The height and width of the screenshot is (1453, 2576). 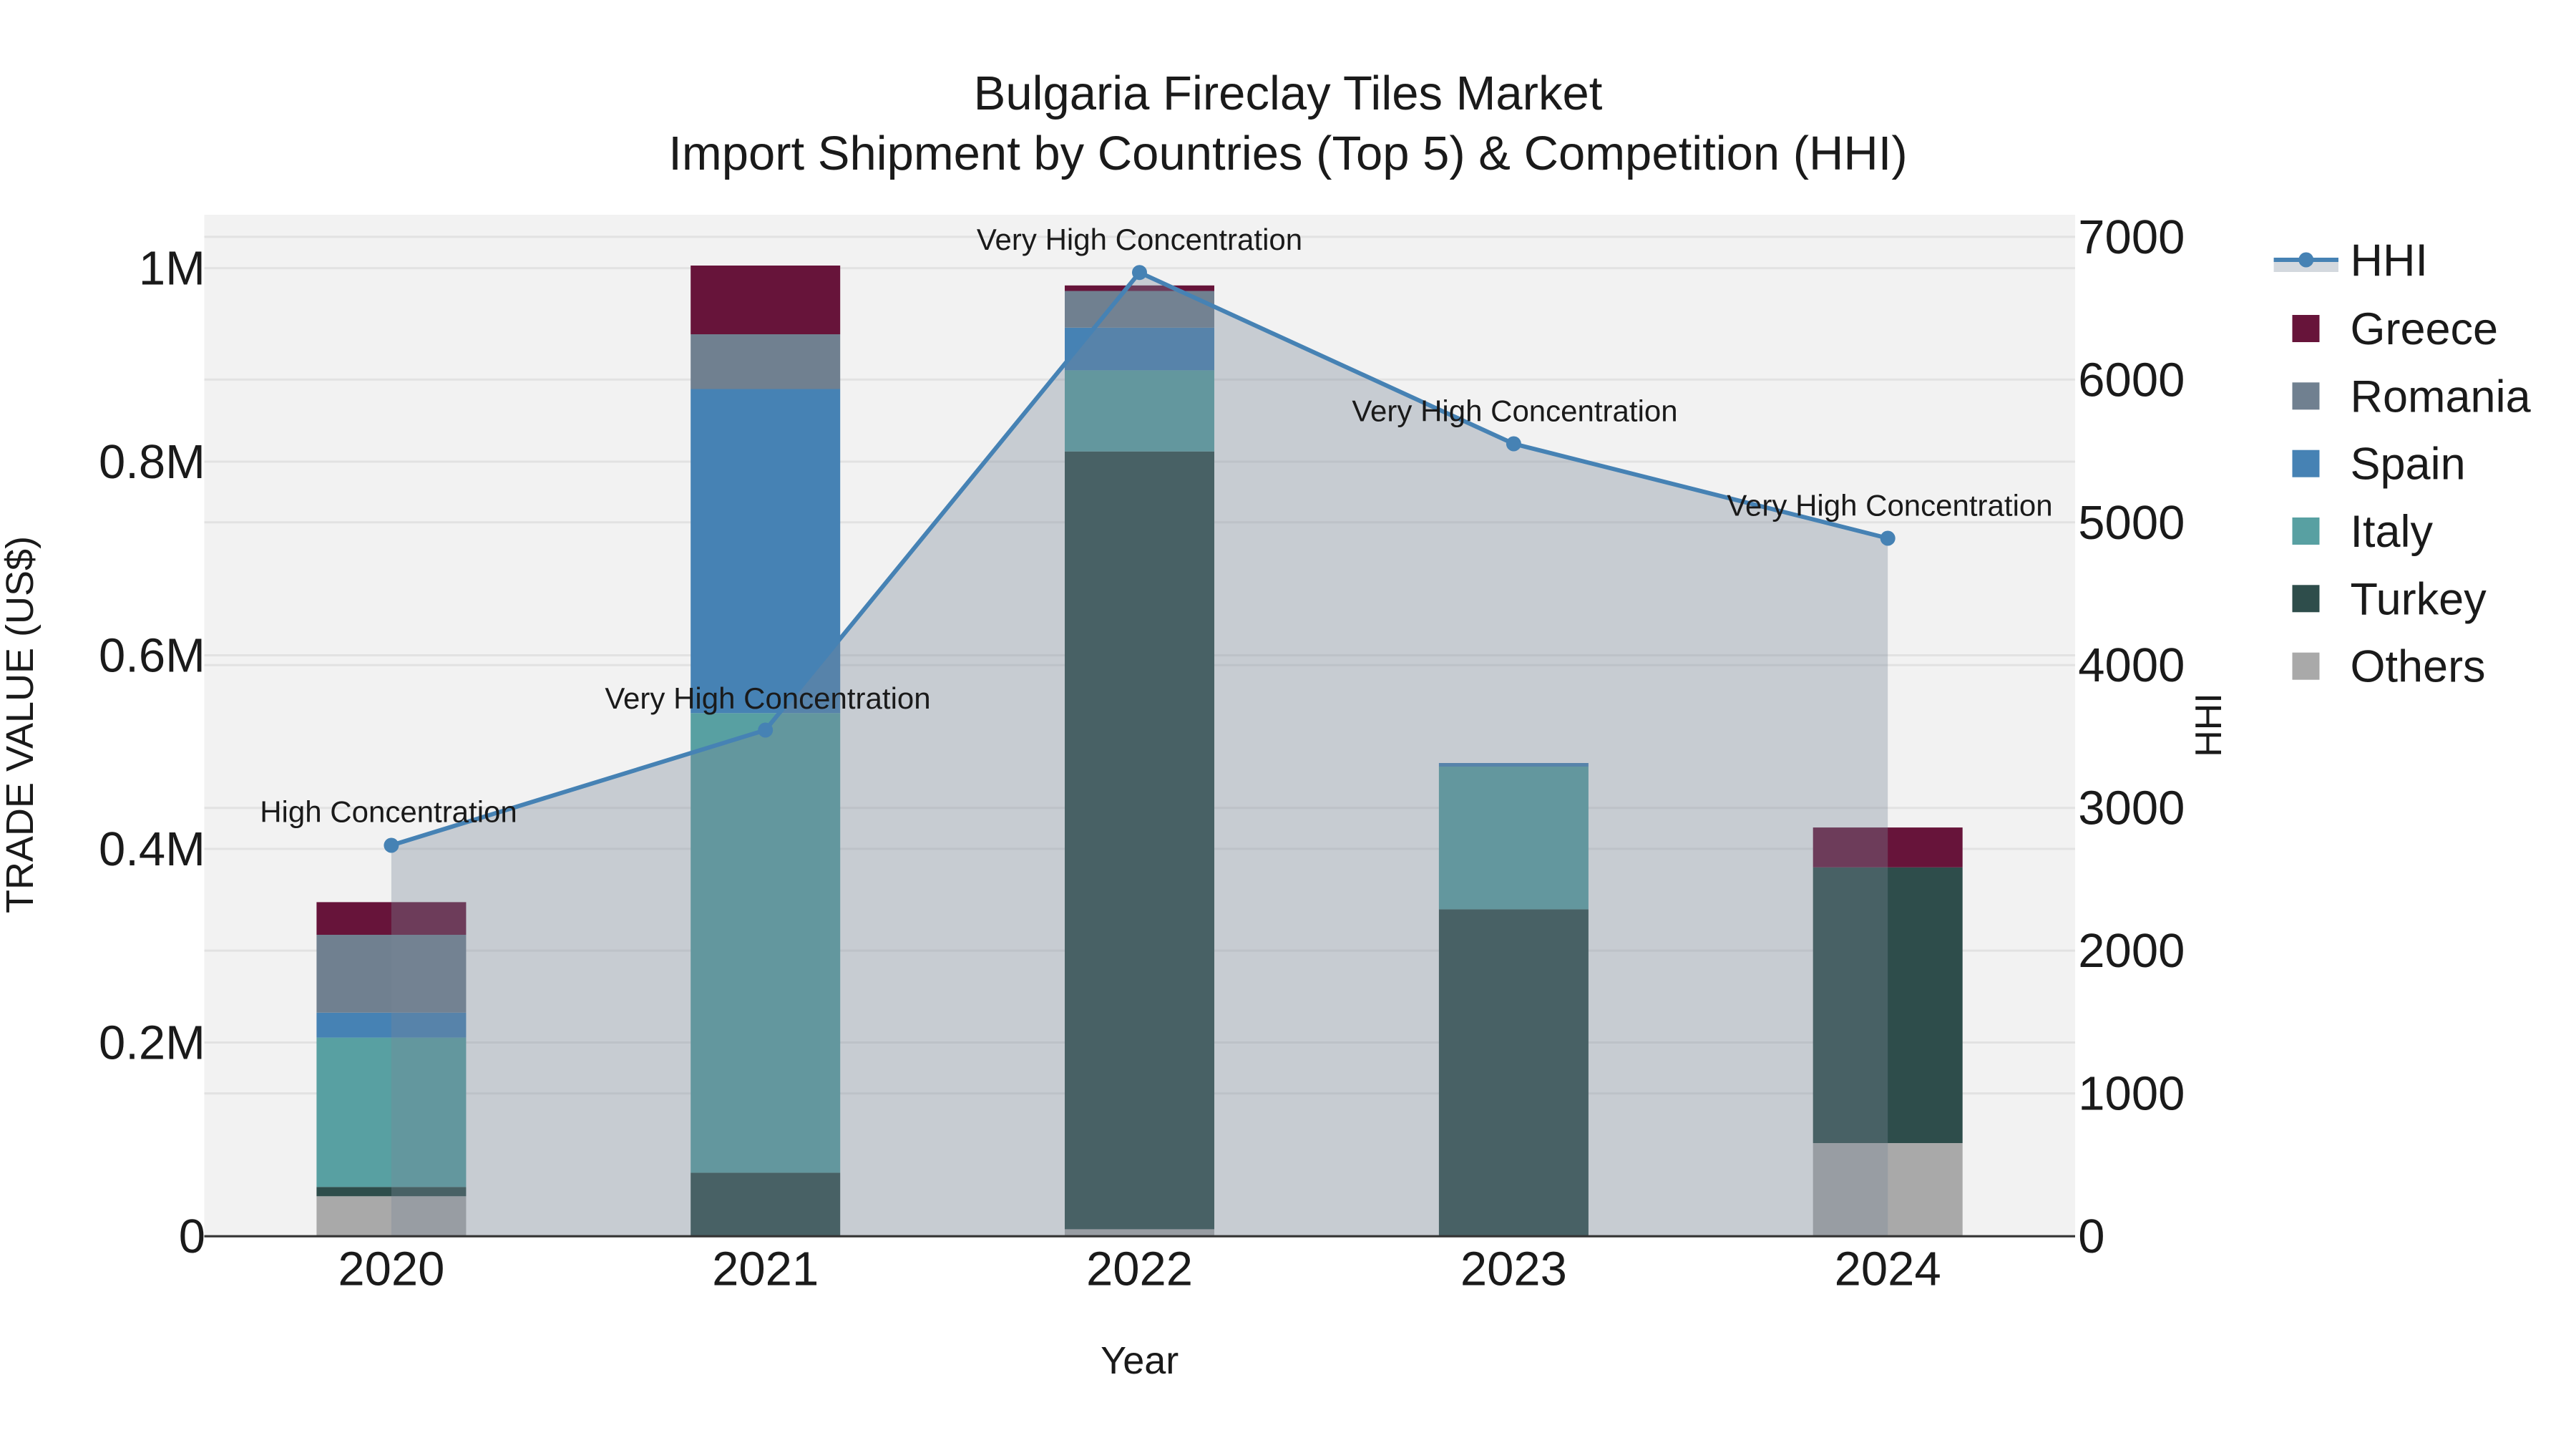 What do you see at coordinates (2408, 464) in the screenshot?
I see `svg-text: Spain` at bounding box center [2408, 464].